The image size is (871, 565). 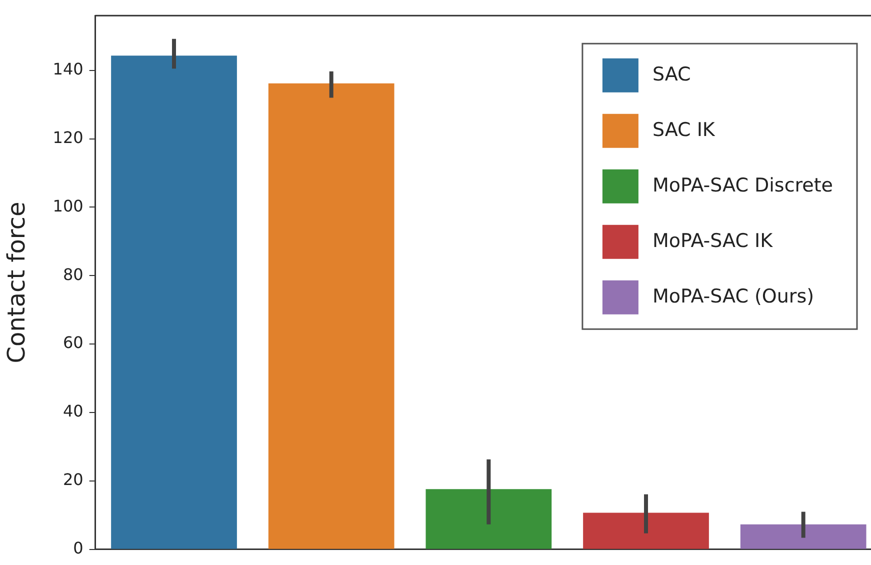 What do you see at coordinates (684, 129) in the screenshot?
I see `legend-label: SAC IK` at bounding box center [684, 129].